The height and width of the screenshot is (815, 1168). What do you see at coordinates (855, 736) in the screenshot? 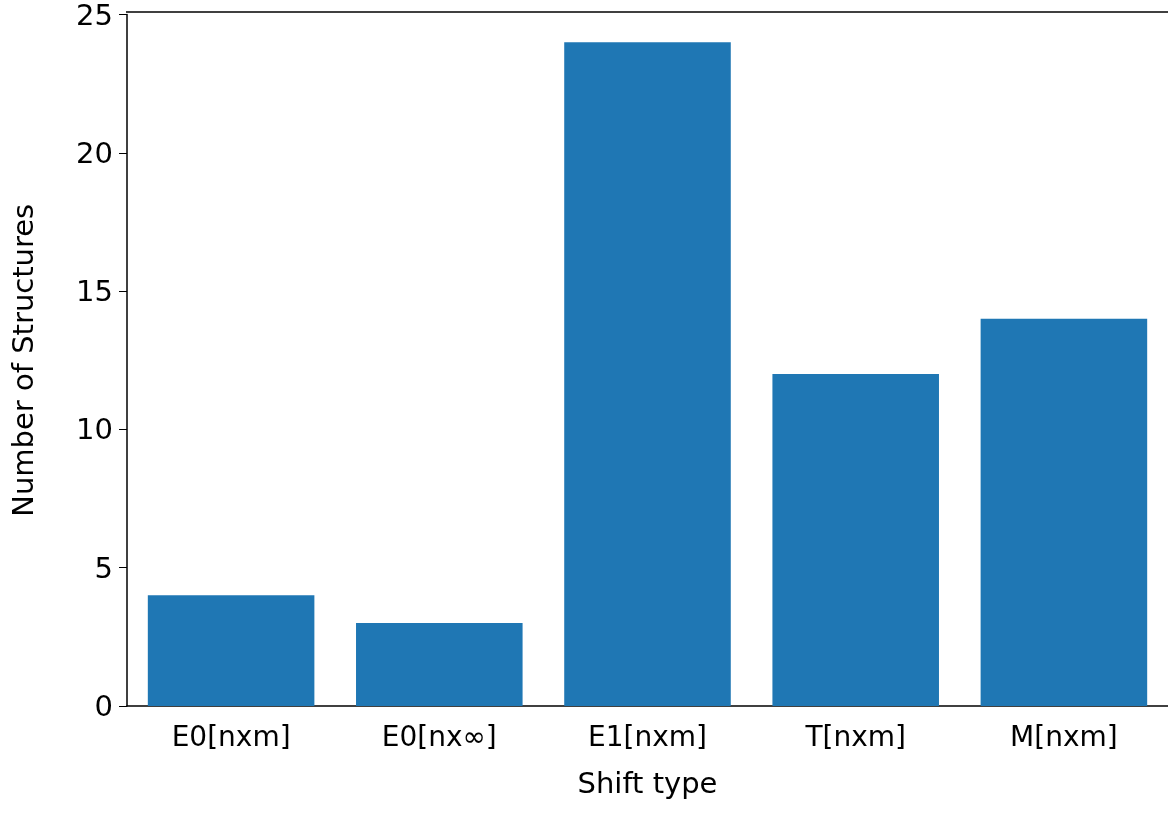
I see `x-tick-label: T[nxm]` at bounding box center [855, 736].